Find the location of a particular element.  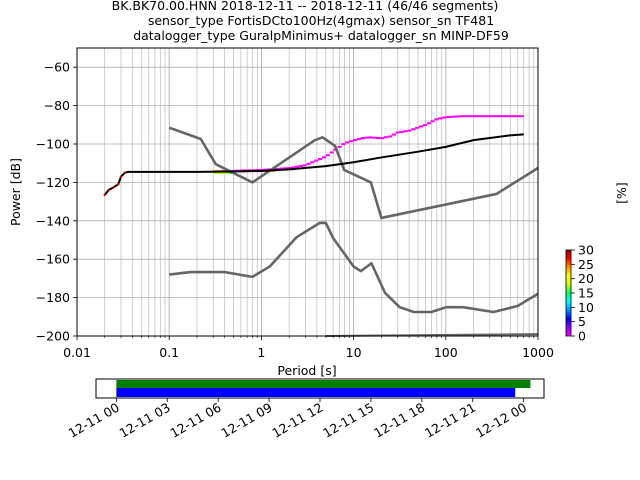

y-tick-label: −100 is located at coordinates (53, 144).